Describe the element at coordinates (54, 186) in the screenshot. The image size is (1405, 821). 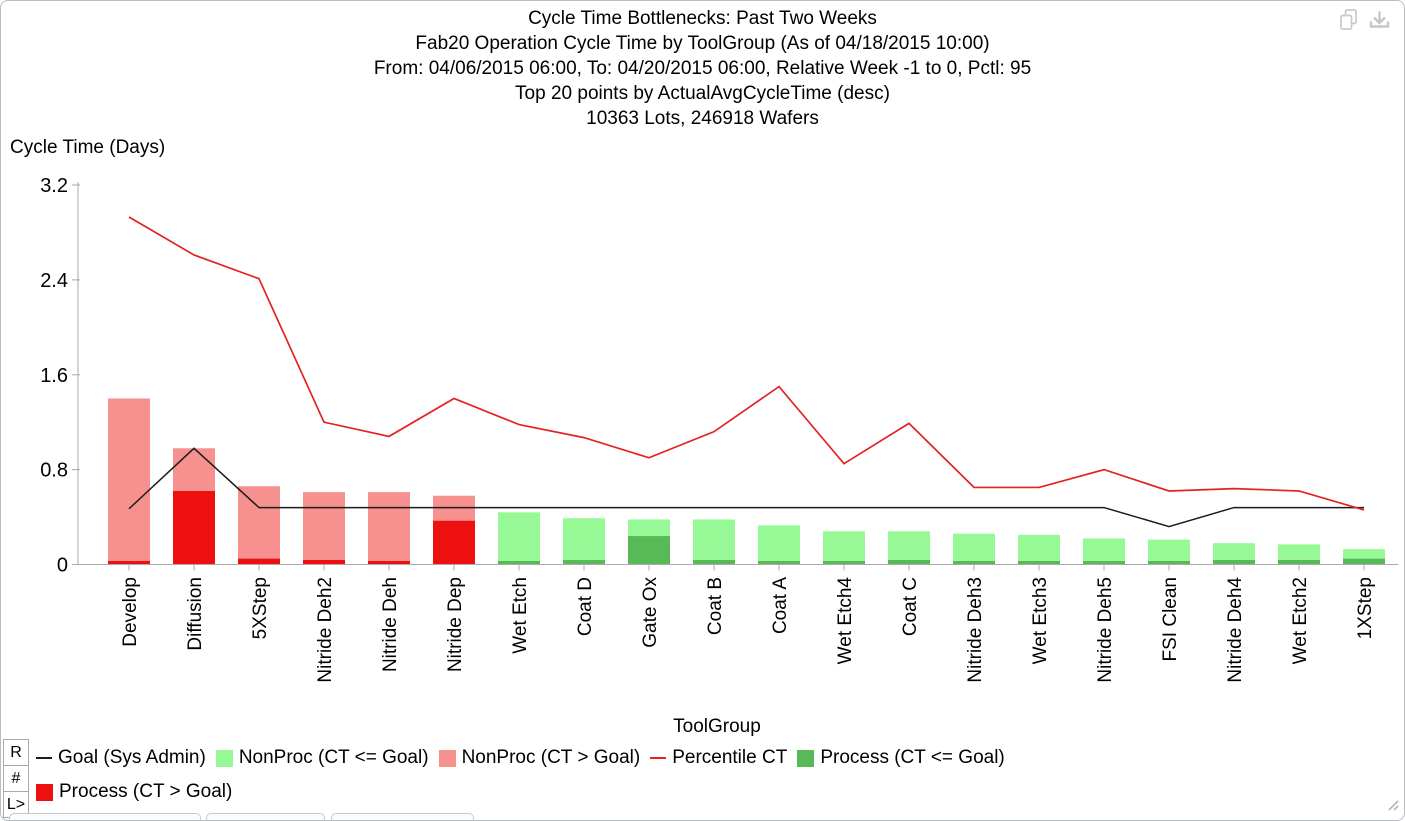
I see `y-tick-label: 3.2` at that location.